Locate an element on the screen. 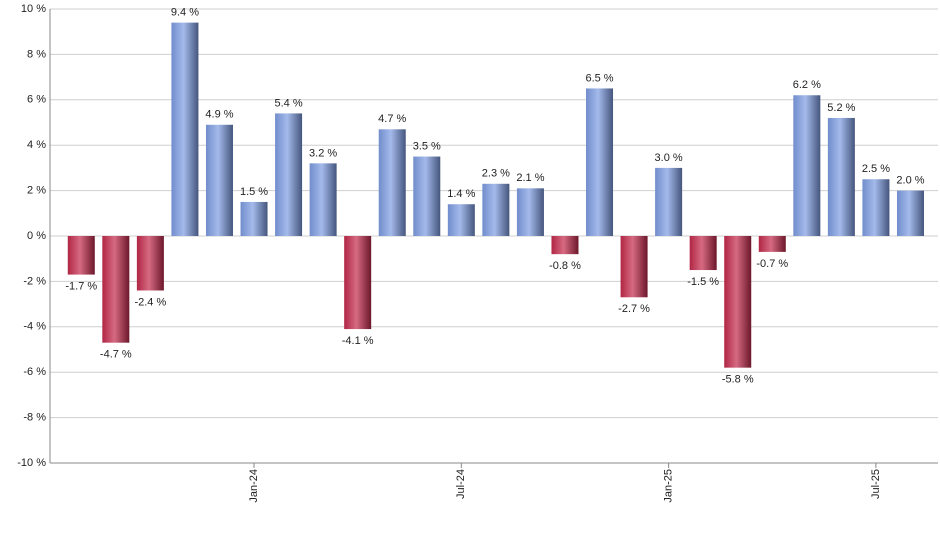  value-label: 6.2 % is located at coordinates (807, 85).